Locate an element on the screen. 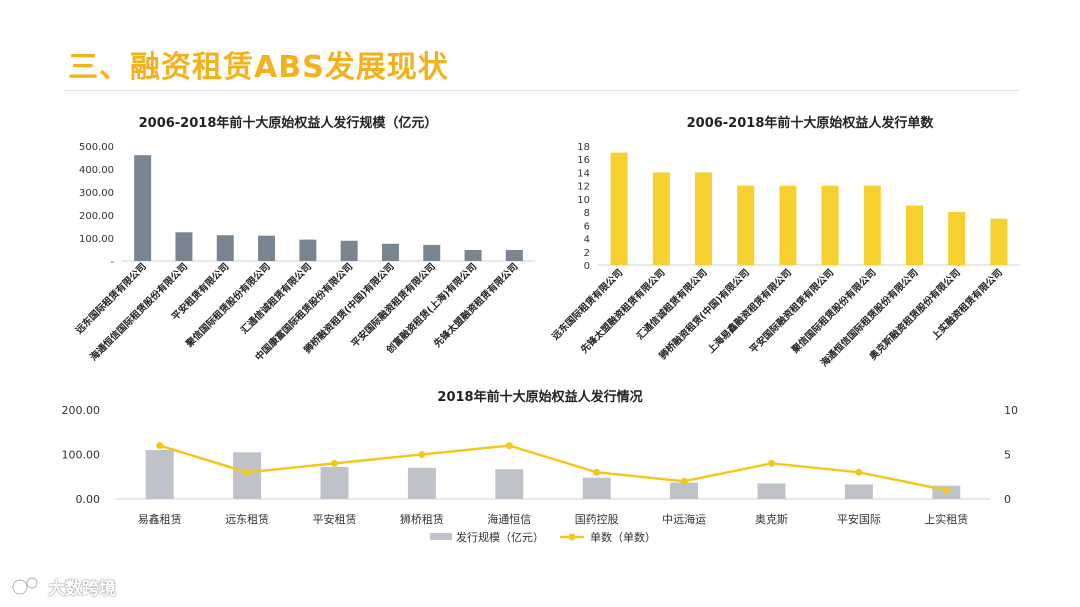  chart2-x-label: 上海易鑫融资租赁有限公司 is located at coordinates (749, 311).